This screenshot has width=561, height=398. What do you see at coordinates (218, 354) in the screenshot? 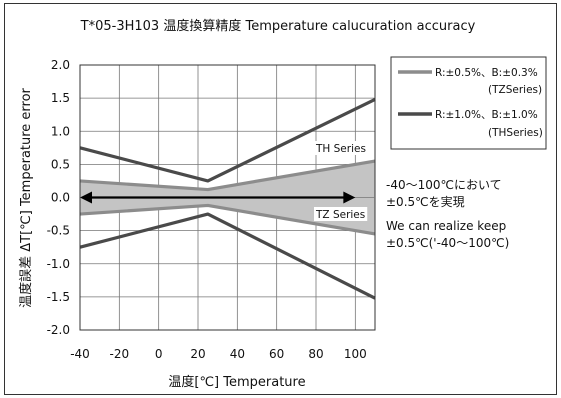
I see `x-tick-labels: -40 -20 0 20 40 60 80 100` at bounding box center [218, 354].